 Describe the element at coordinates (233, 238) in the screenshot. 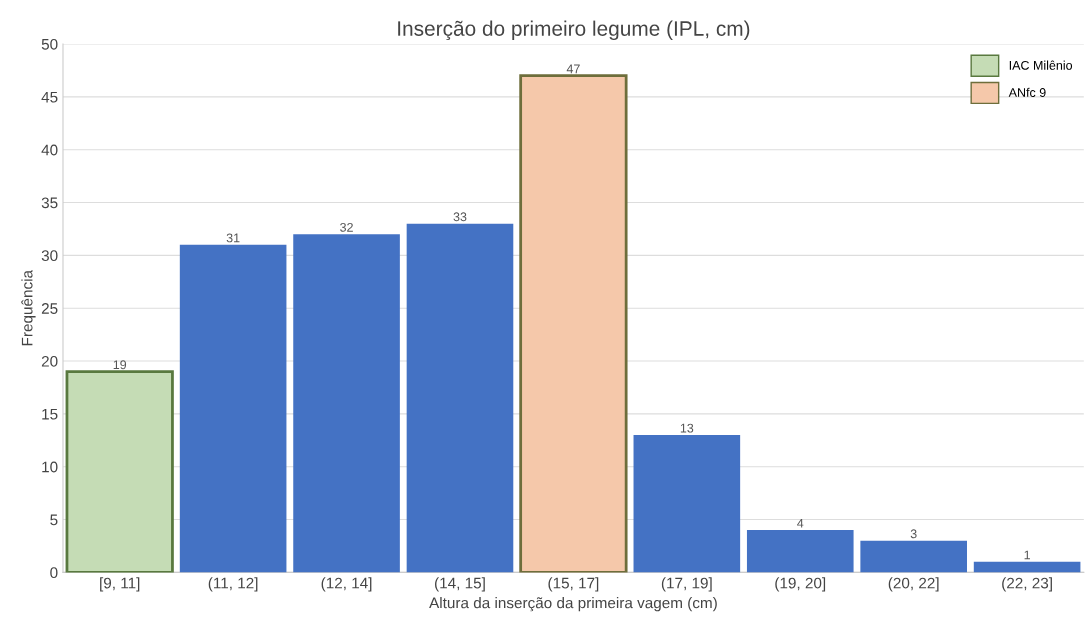

I see `data-label: 31` at that location.